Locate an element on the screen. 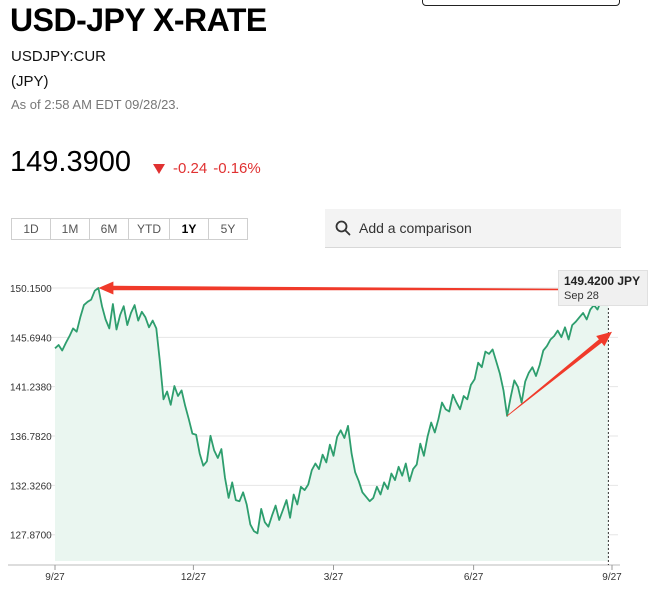  y-tick-label: 136.7820 is located at coordinates (31, 437).